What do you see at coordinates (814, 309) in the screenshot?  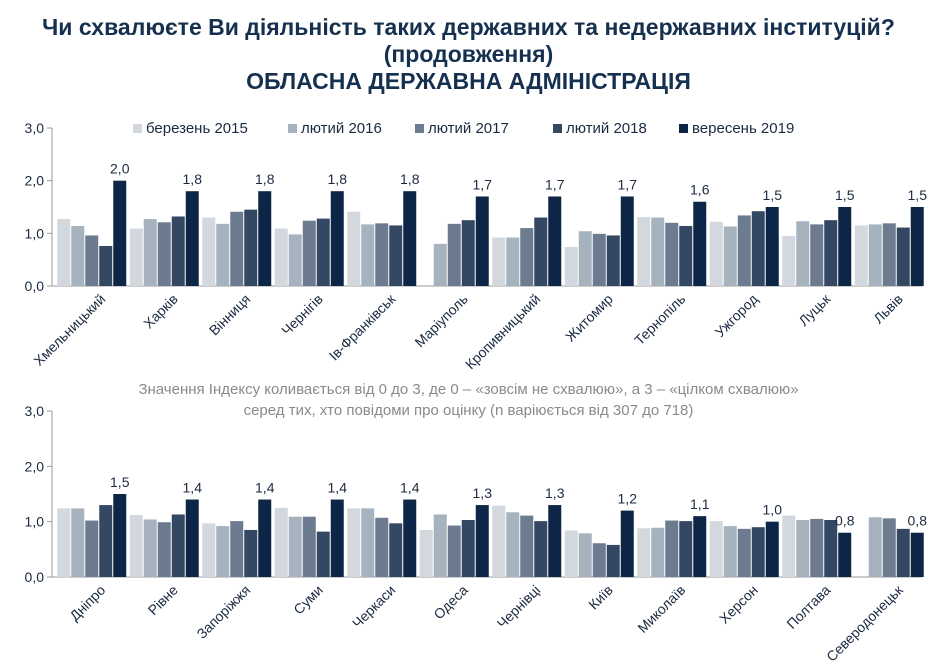 I see `x-tick-label: Луцьк` at bounding box center [814, 309].